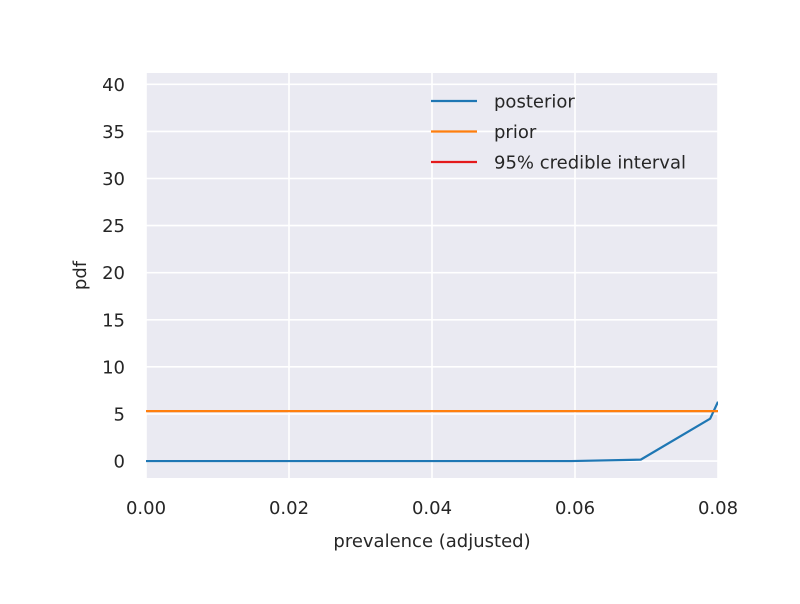 The height and width of the screenshot is (604, 800). I want to click on legend-label: prior, so click(515, 132).